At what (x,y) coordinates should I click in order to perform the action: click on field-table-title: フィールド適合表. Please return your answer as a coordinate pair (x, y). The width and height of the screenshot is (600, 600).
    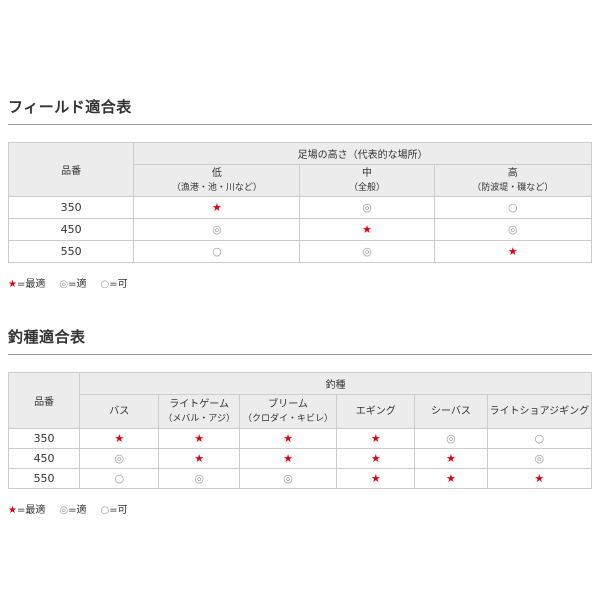
    Looking at the image, I should click on (300, 110).